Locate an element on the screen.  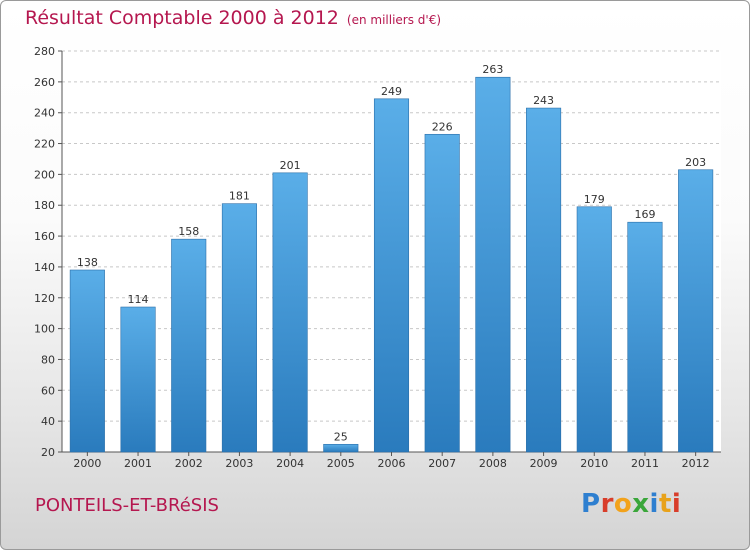
bar-2000 is located at coordinates (87, 361).